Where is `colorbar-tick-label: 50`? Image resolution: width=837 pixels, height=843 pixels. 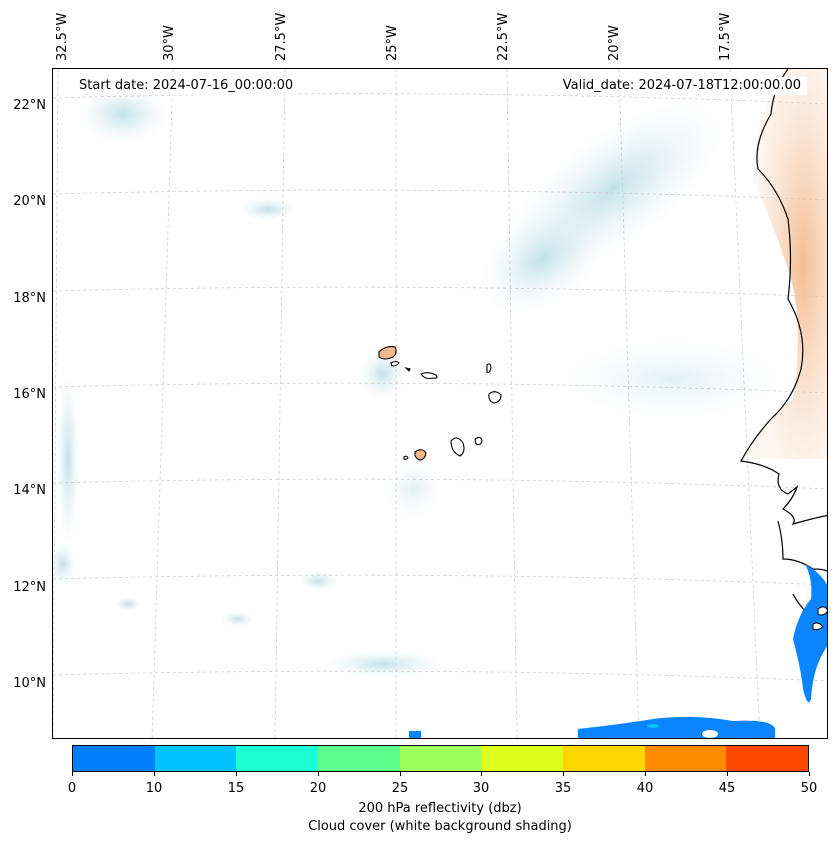 colorbar-tick-label: 50 is located at coordinates (809, 788).